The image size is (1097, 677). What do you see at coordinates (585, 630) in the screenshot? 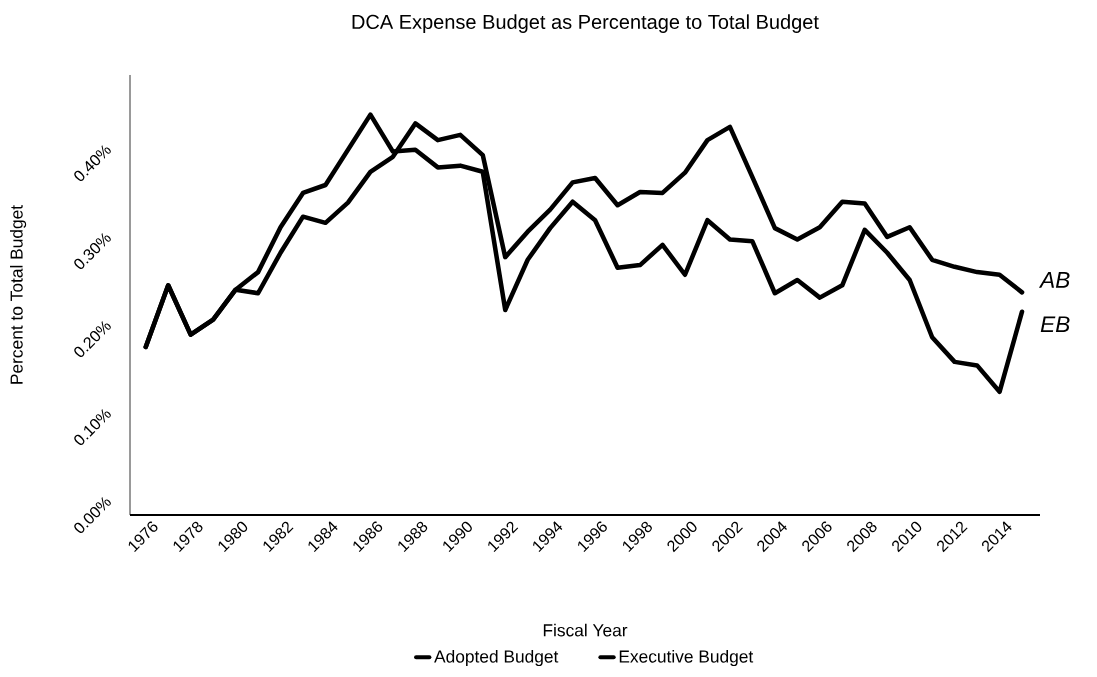
I see `x-axis-title: Fiscal Year` at bounding box center [585, 630].